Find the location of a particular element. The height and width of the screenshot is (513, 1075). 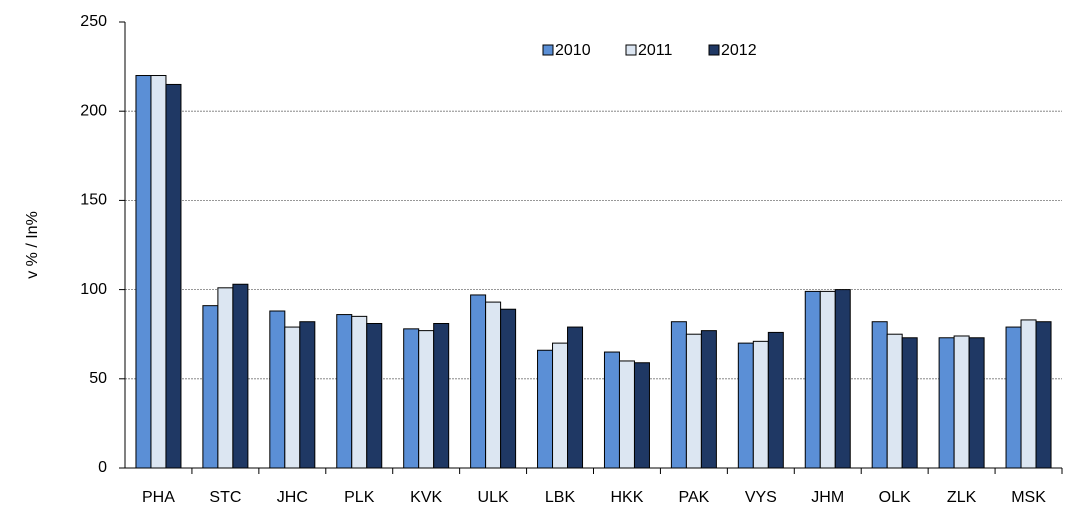

x-tick-label: JHC is located at coordinates (292, 497).